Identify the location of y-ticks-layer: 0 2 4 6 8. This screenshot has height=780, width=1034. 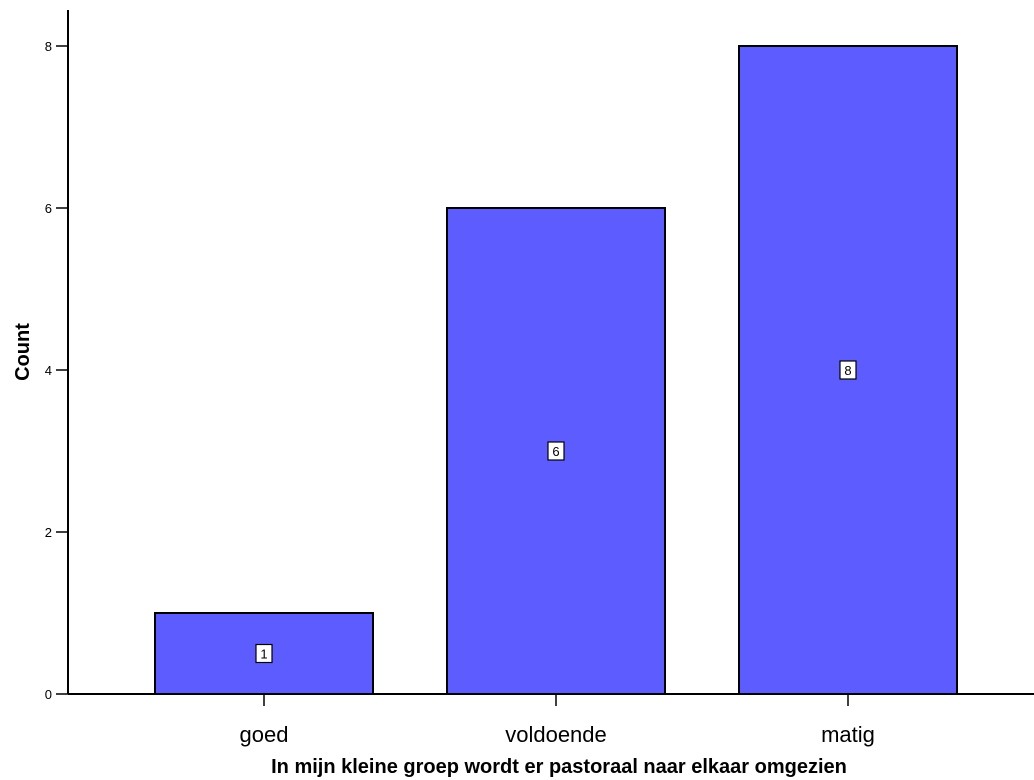
(56, 370).